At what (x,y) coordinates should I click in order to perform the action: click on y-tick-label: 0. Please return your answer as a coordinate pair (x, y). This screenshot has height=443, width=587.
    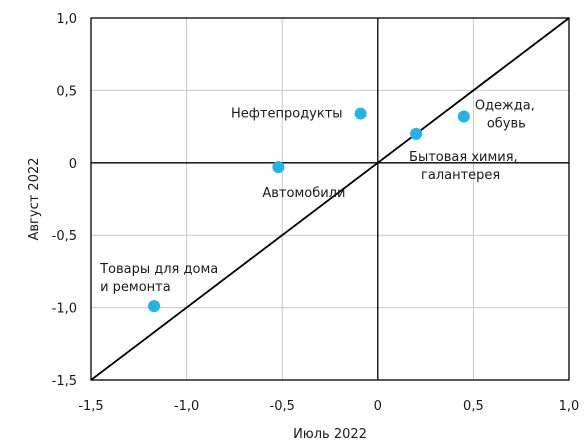
    Looking at the image, I should click on (73, 164).